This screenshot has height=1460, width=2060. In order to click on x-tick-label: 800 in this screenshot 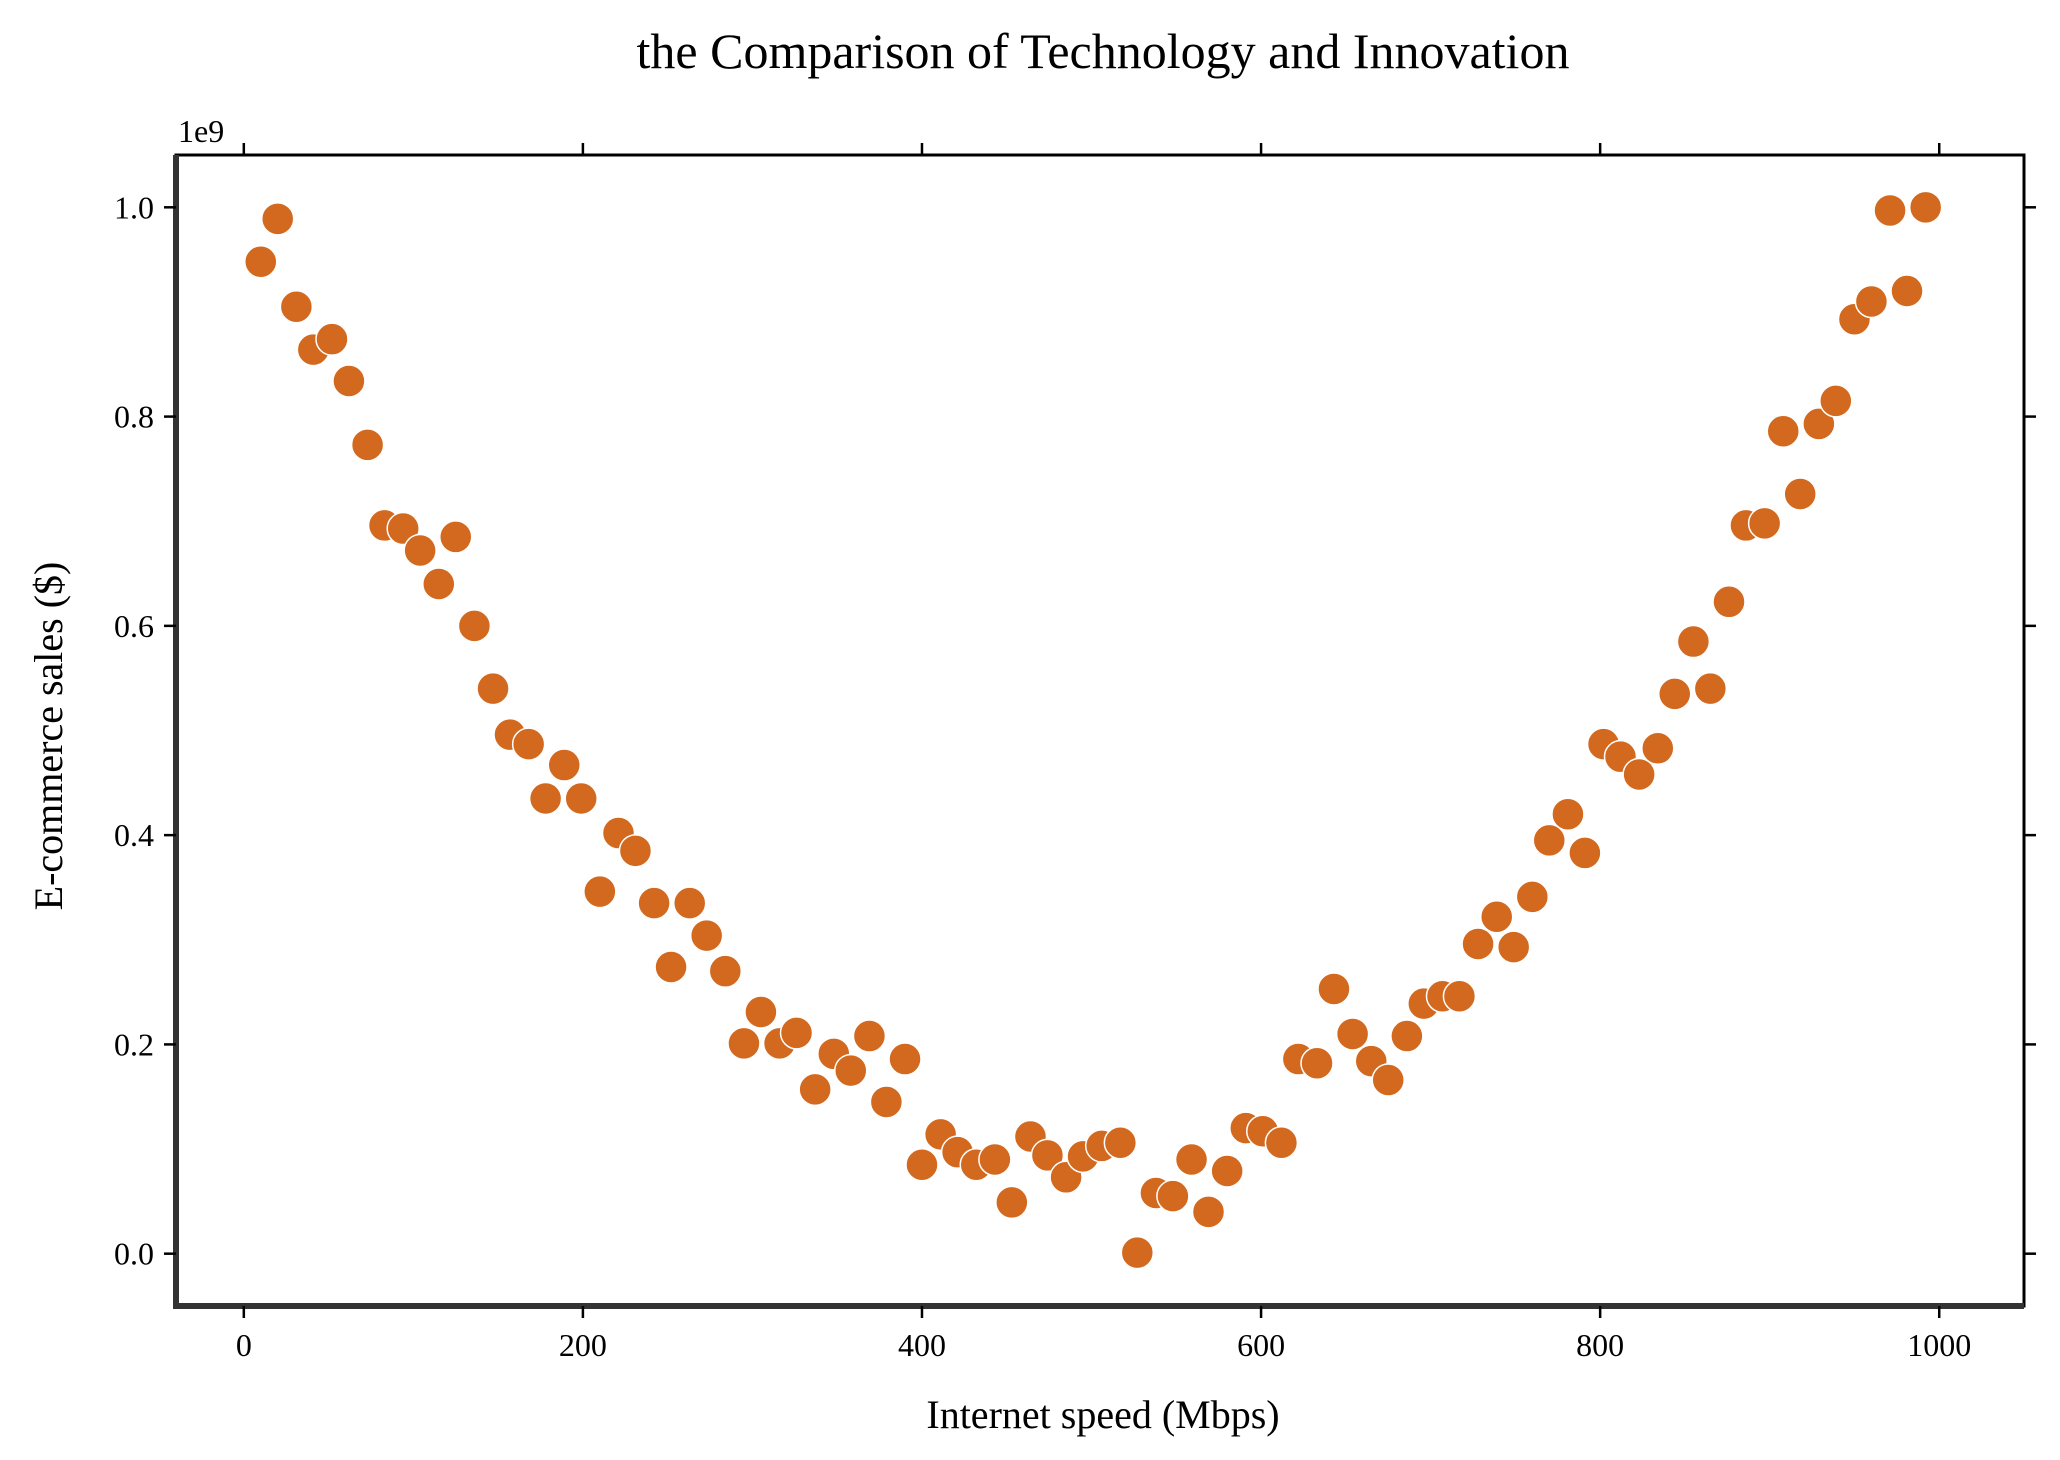, I will do `click(1600, 1345)`.